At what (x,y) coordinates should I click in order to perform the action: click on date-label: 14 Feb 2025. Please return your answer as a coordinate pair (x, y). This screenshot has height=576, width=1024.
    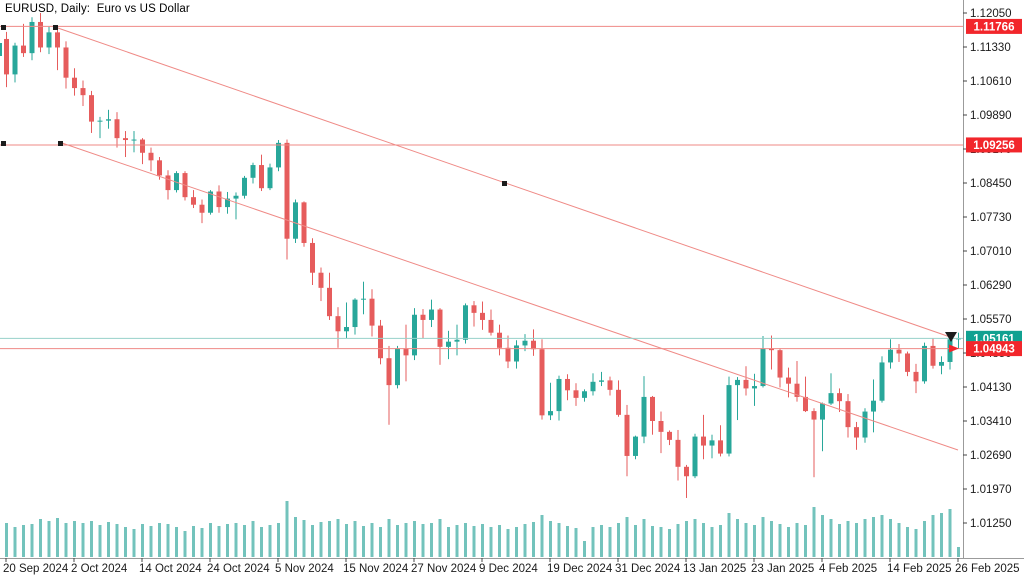
    Looking at the image, I should click on (919, 569).